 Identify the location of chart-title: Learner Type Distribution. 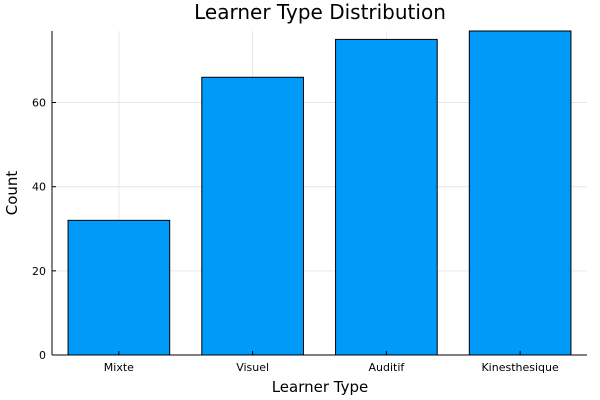
(320, 12).